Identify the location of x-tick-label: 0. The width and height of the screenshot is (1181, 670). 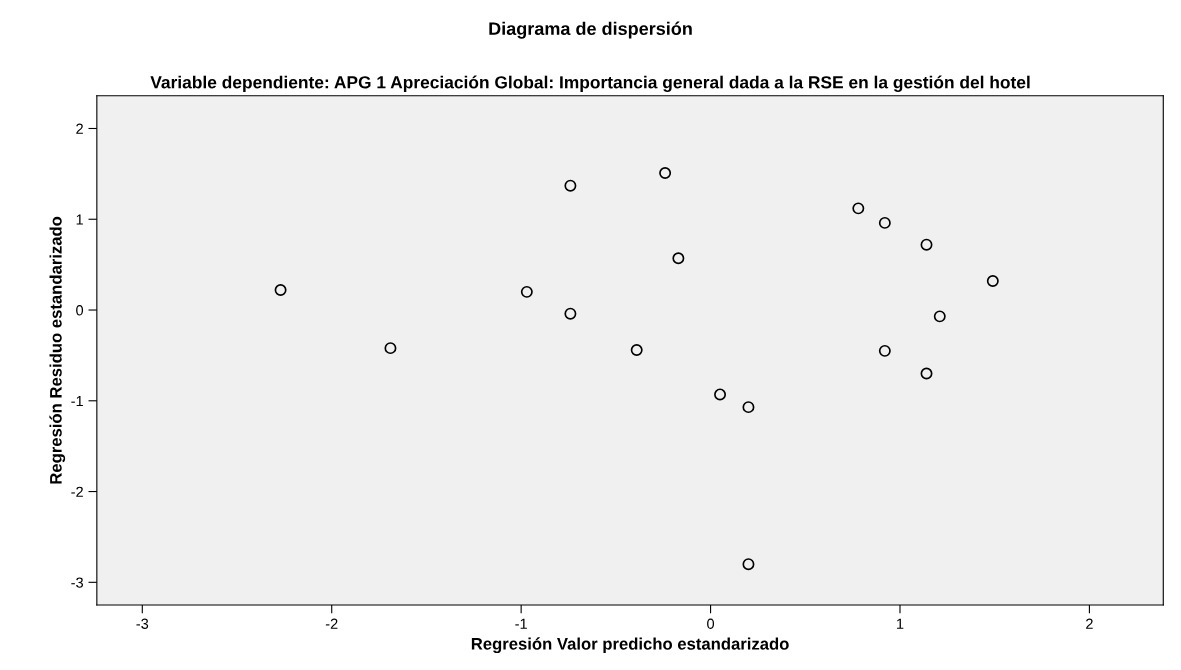
(711, 623).